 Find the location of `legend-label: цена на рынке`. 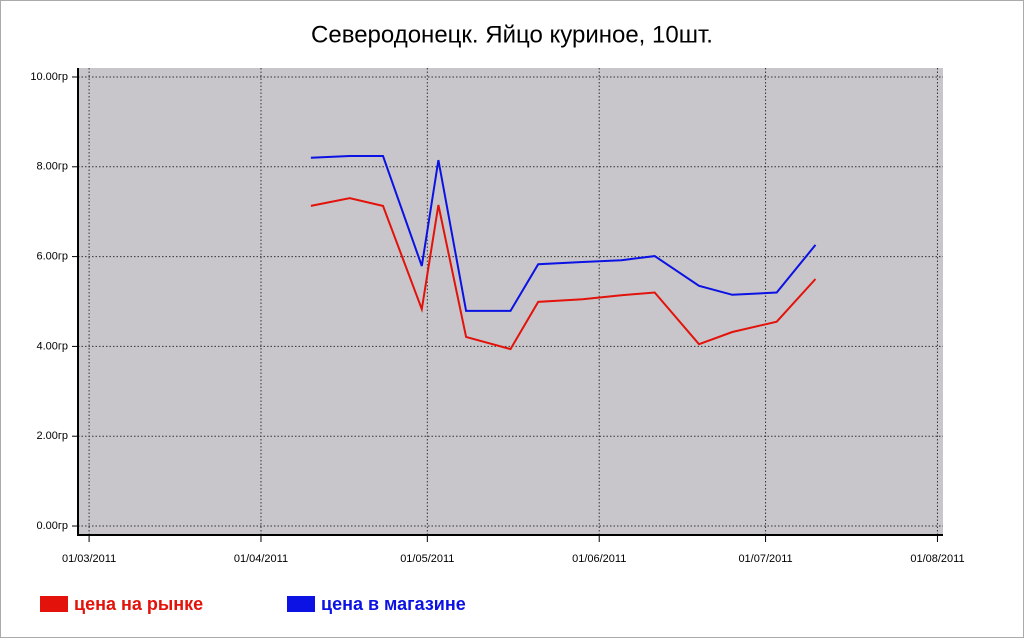

legend-label: цена на рынке is located at coordinates (138, 604).